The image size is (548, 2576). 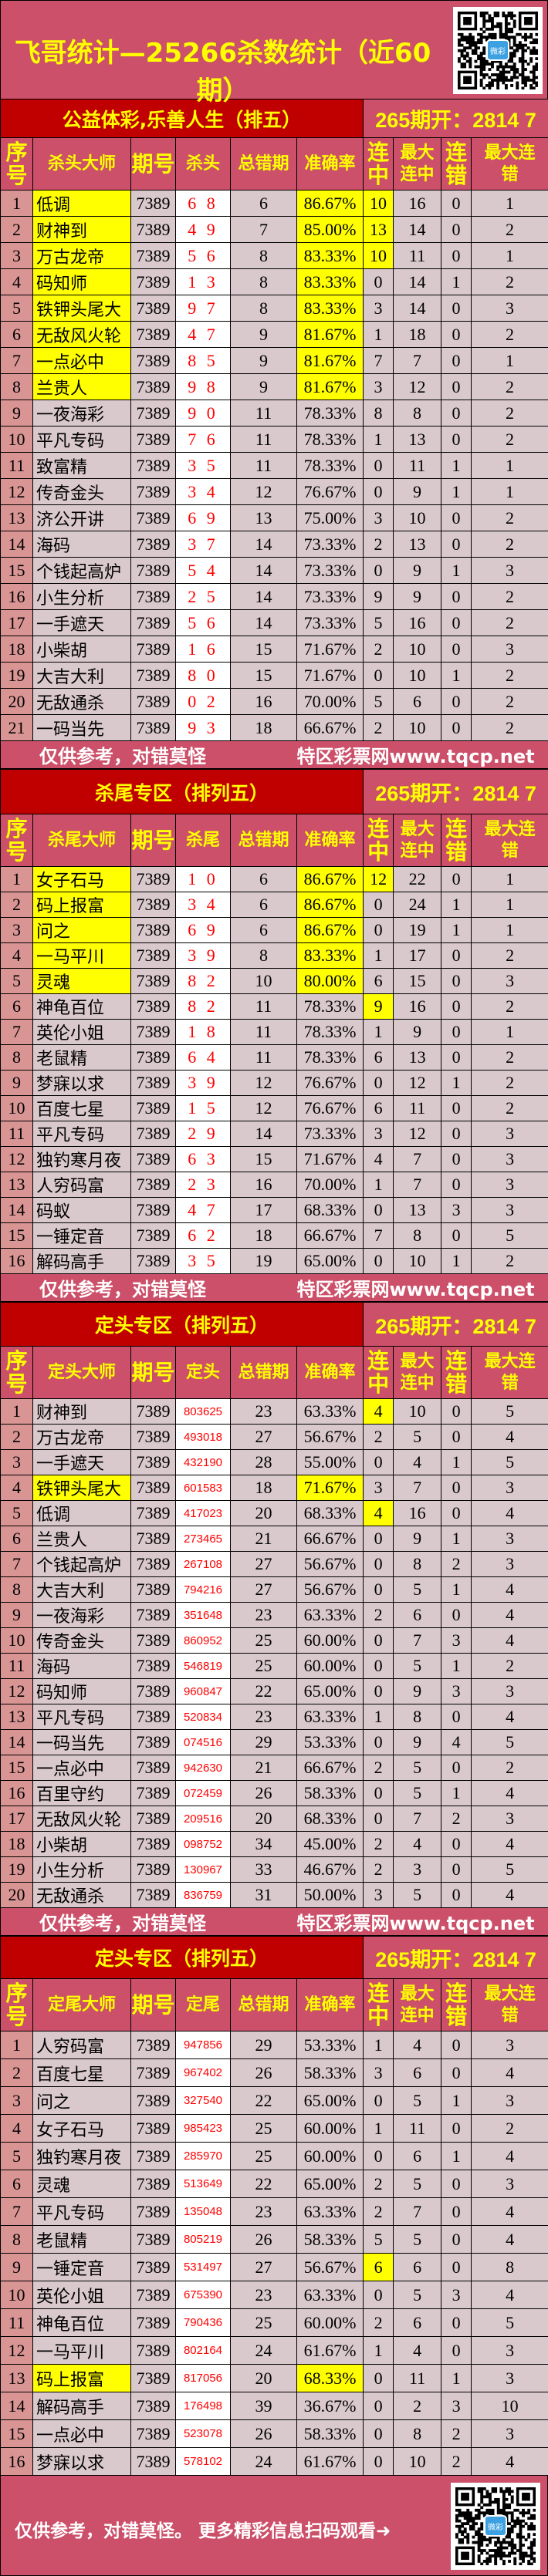 What do you see at coordinates (264, 361) in the screenshot?
I see `cell-total-miss: 9` at bounding box center [264, 361].